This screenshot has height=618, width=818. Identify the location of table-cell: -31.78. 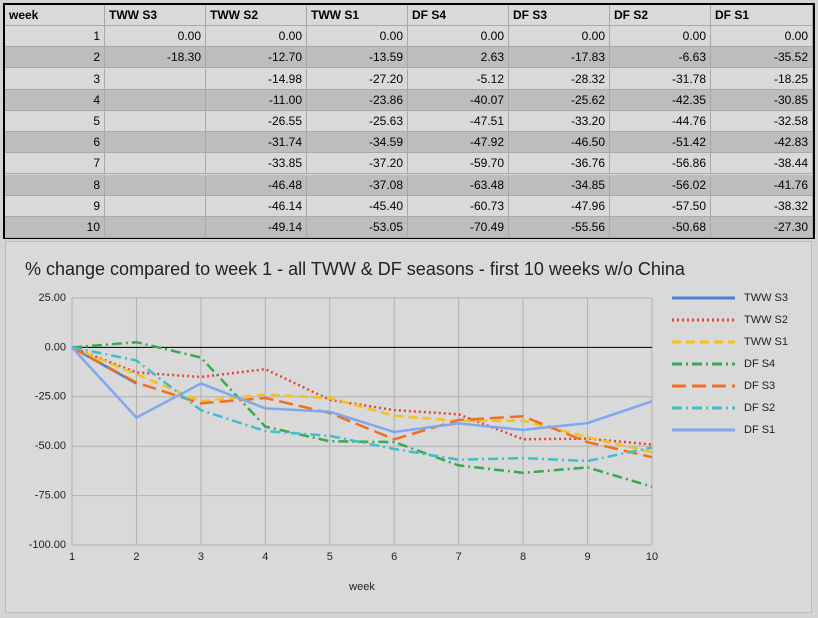
(660, 79).